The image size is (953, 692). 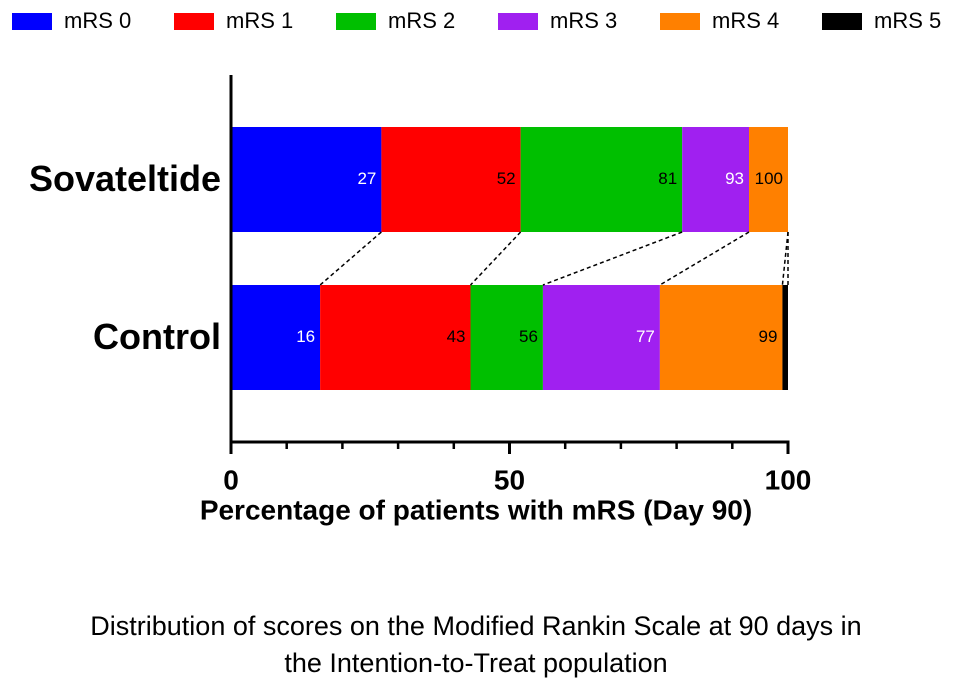 What do you see at coordinates (259, 20) in the screenshot?
I see `legend-label: mRS 1` at bounding box center [259, 20].